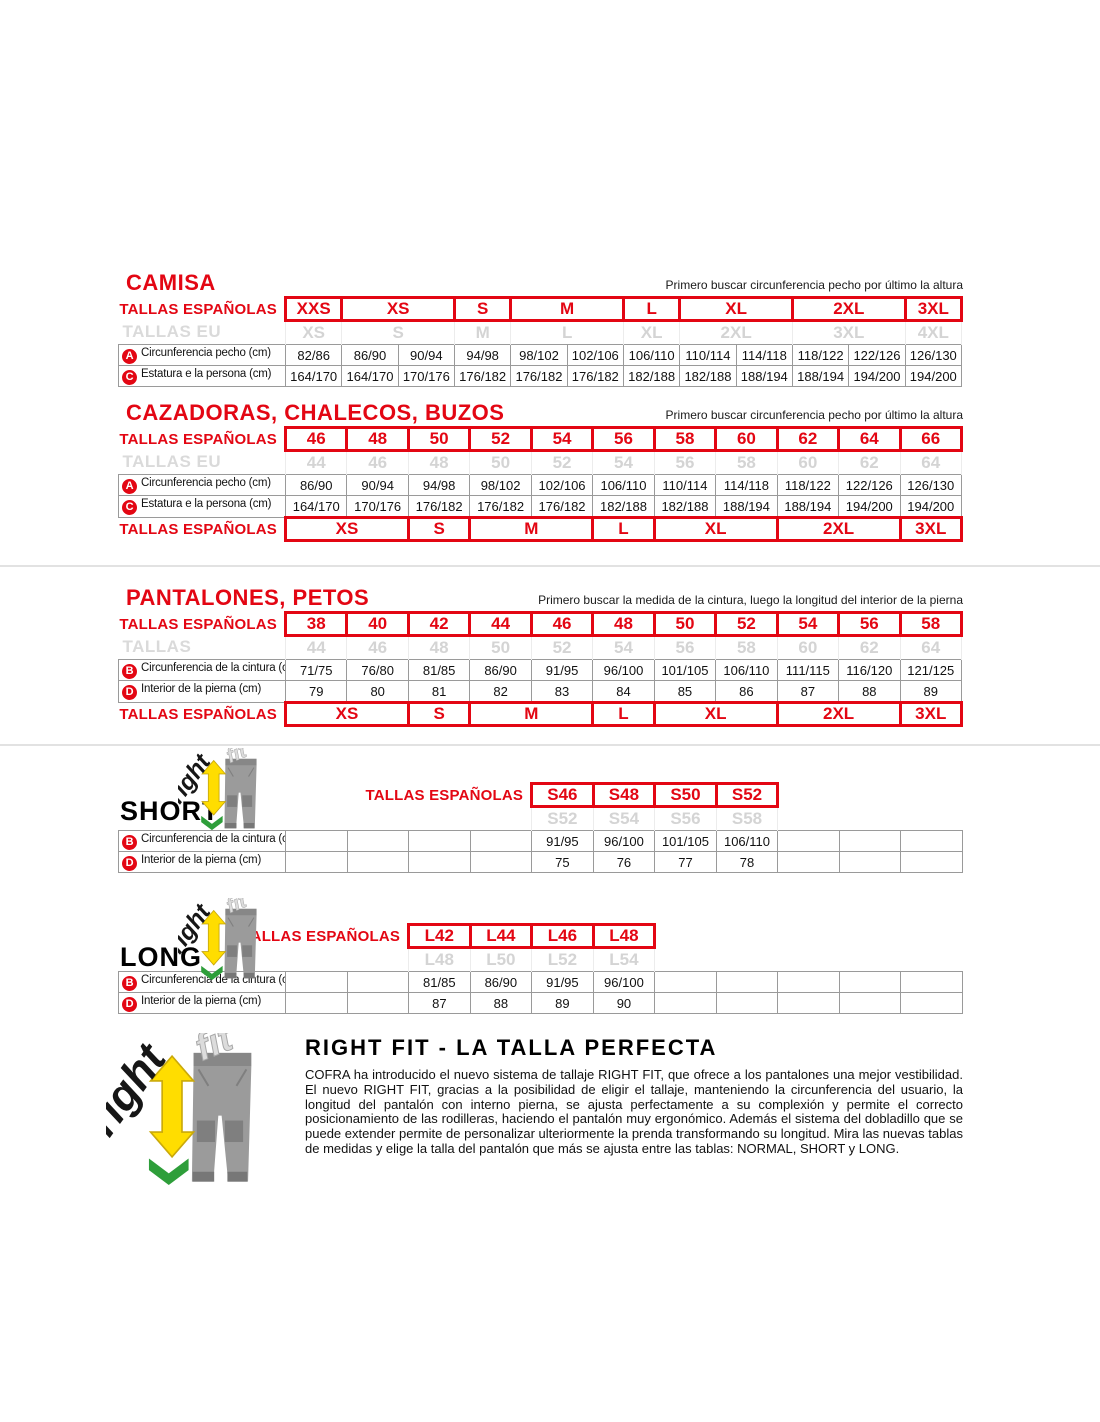 Image resolution: width=1100 pixels, height=1422 pixels. What do you see at coordinates (562, 670) in the screenshot?
I see `value-cell: 91/95` at bounding box center [562, 670].